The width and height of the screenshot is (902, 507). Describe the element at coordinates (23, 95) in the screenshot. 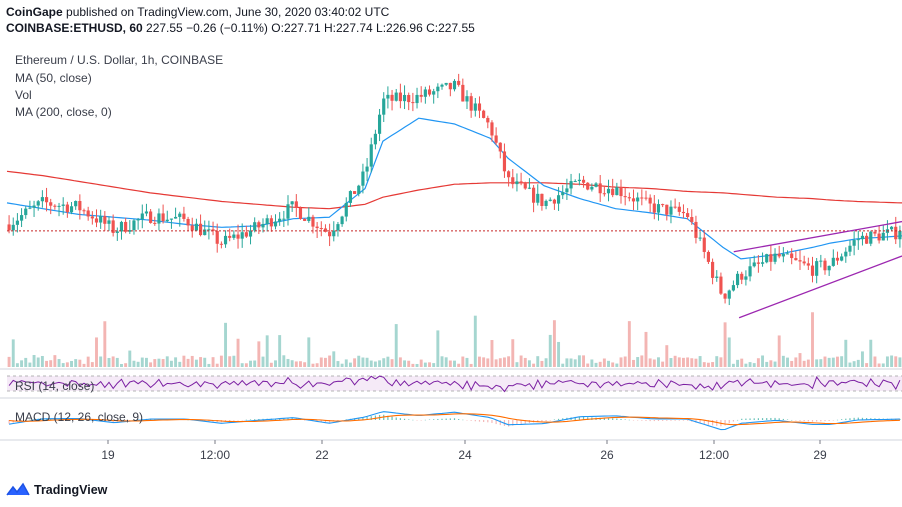

I see `volume-legend: Vol` at that location.